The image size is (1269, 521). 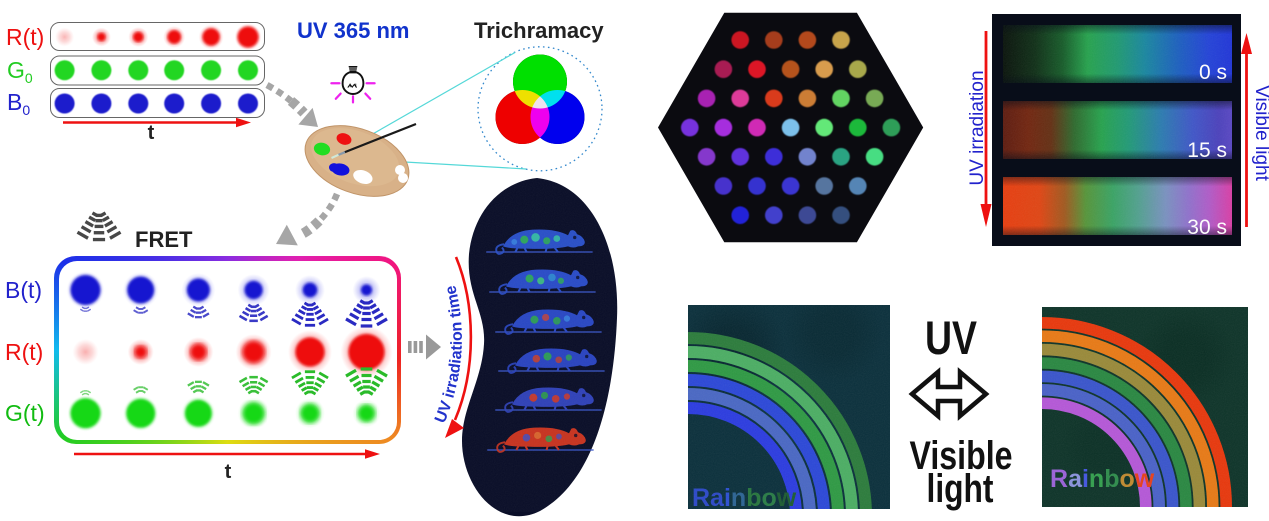 What do you see at coordinates (539, 30) in the screenshot?
I see `svg-text: Trichramacy` at bounding box center [539, 30].